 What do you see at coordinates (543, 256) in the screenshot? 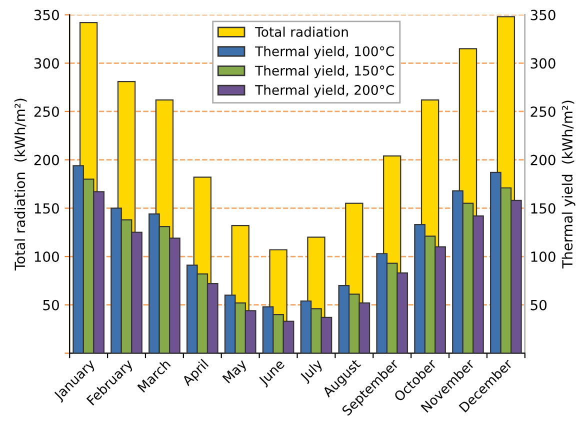
I see `y2-tick-label: 100` at bounding box center [543, 256].